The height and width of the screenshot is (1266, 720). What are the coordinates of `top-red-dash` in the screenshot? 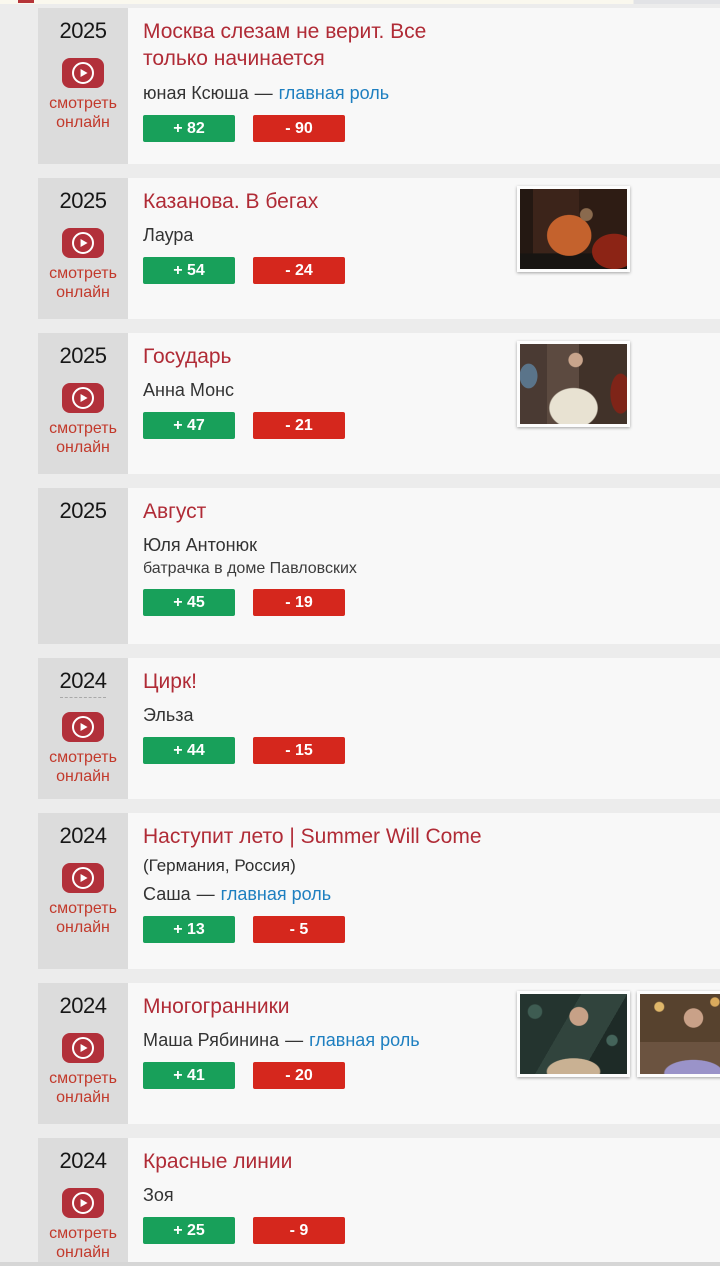 It's located at (26, 1).